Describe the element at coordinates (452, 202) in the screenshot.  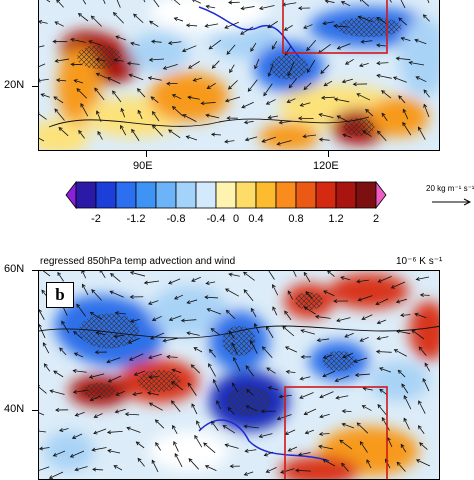
I see `vector-reference-arrow` at that location.